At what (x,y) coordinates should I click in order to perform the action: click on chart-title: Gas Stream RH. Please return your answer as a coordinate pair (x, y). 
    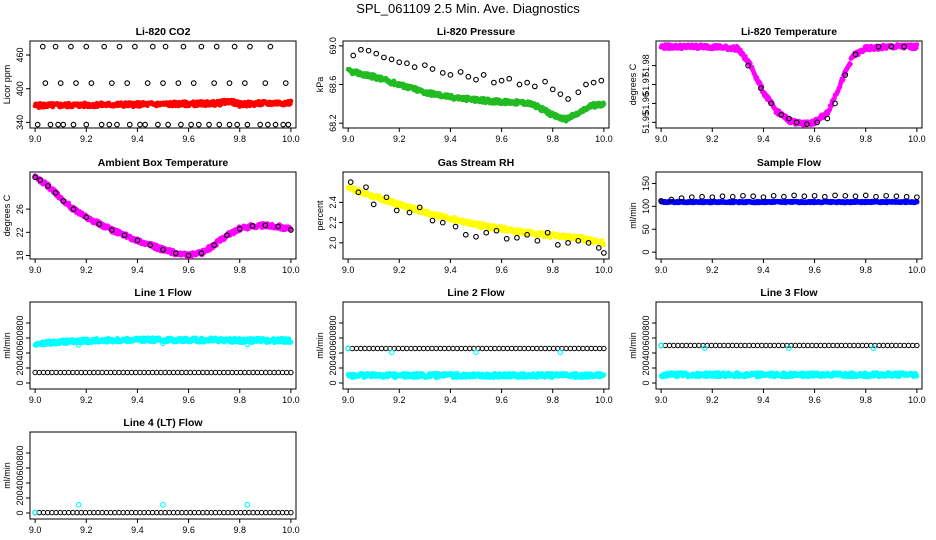
    Looking at the image, I should click on (476, 163).